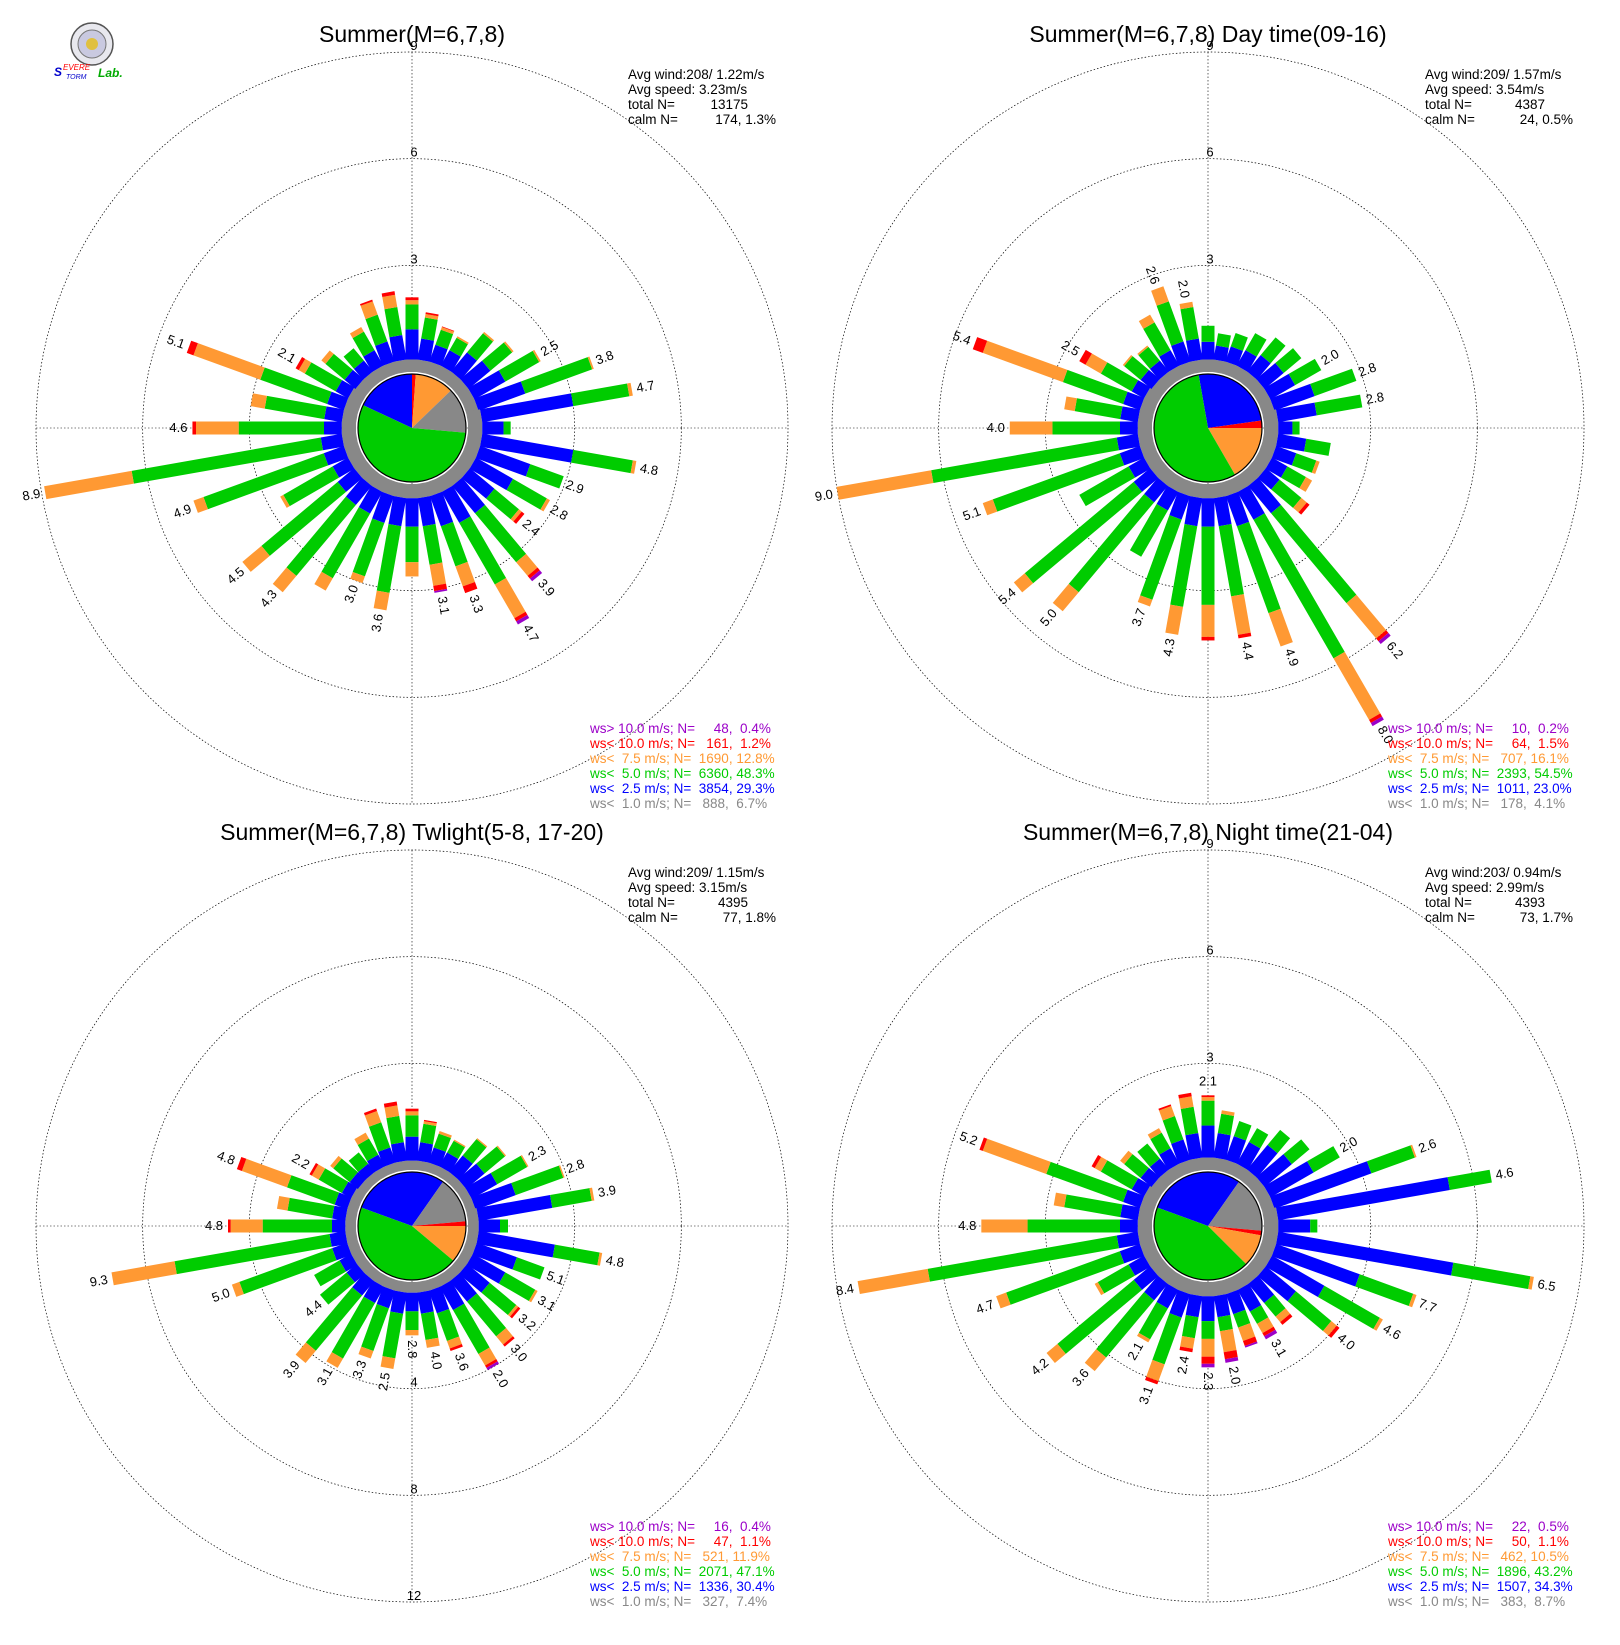 The height and width of the screenshot is (1645, 1620). What do you see at coordinates (413, 258) in the screenshot?
I see `ring-label: 3` at bounding box center [413, 258].